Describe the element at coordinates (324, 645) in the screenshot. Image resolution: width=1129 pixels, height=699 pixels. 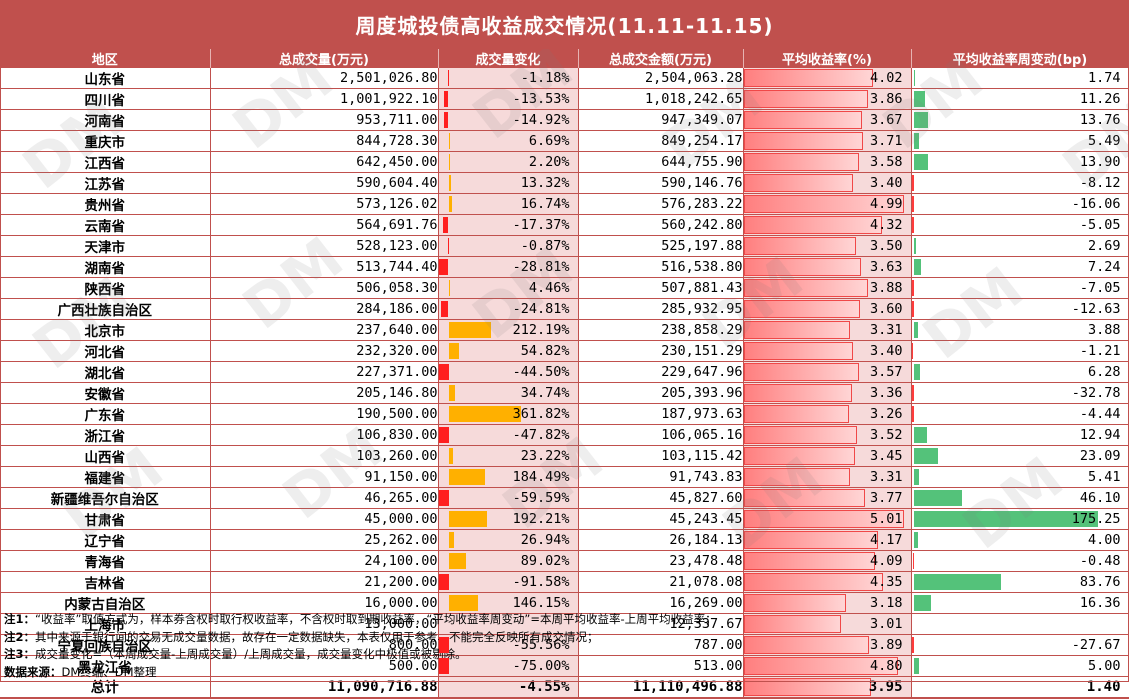
I see `volume-cell: 800.00` at that location.